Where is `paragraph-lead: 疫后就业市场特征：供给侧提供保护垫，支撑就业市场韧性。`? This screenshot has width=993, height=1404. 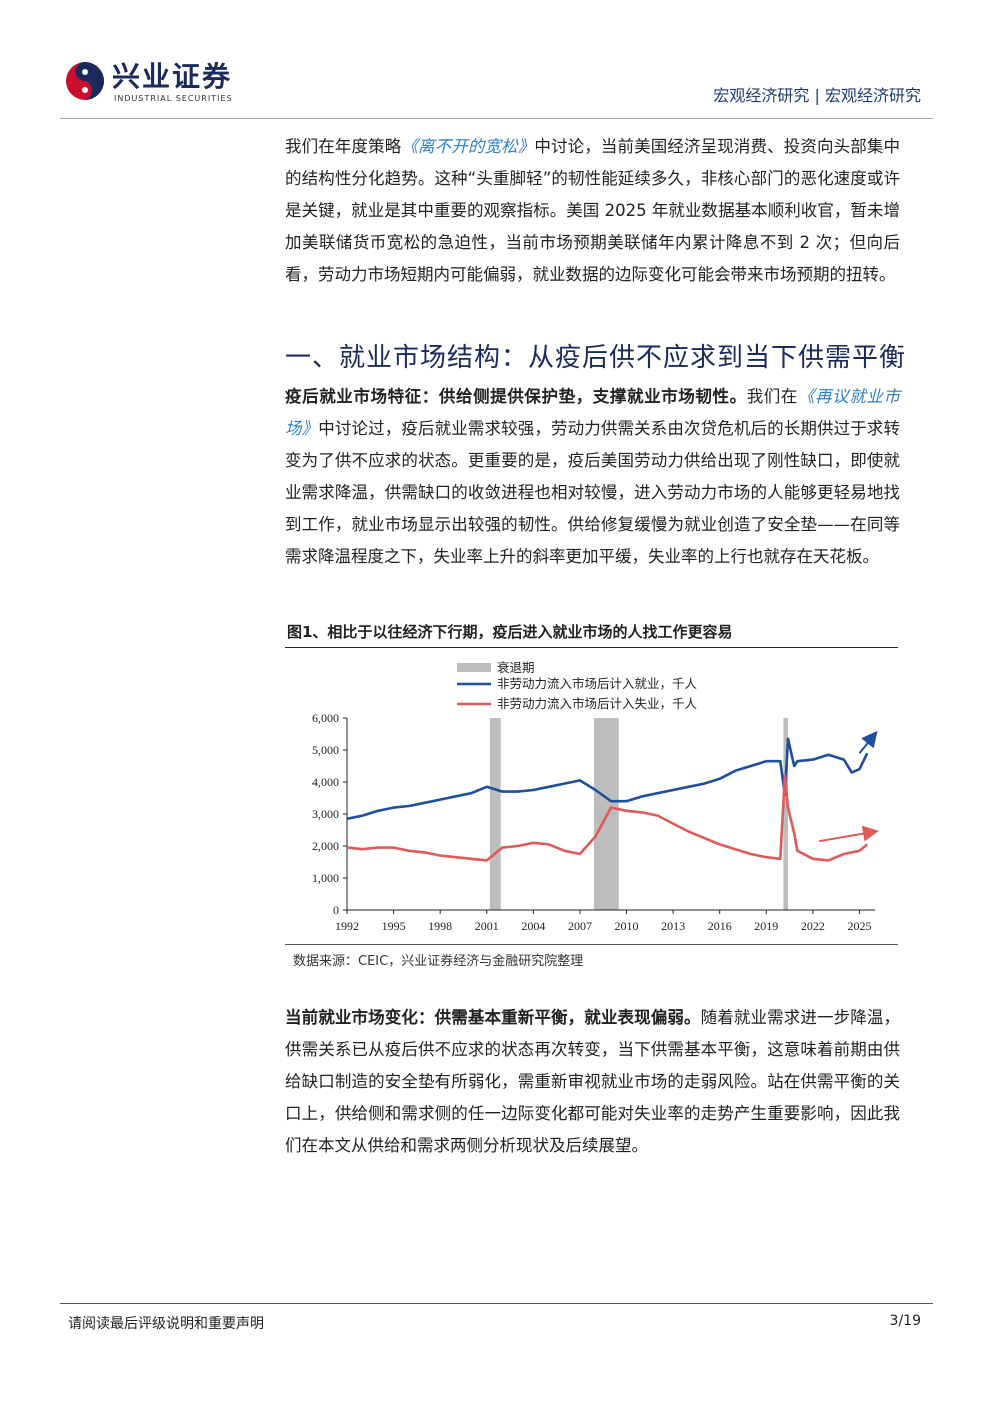
paragraph-lead: 疫后就业市场特征：供给侧提供保护垫，支撑就业市场韧性。 is located at coordinates (516, 396).